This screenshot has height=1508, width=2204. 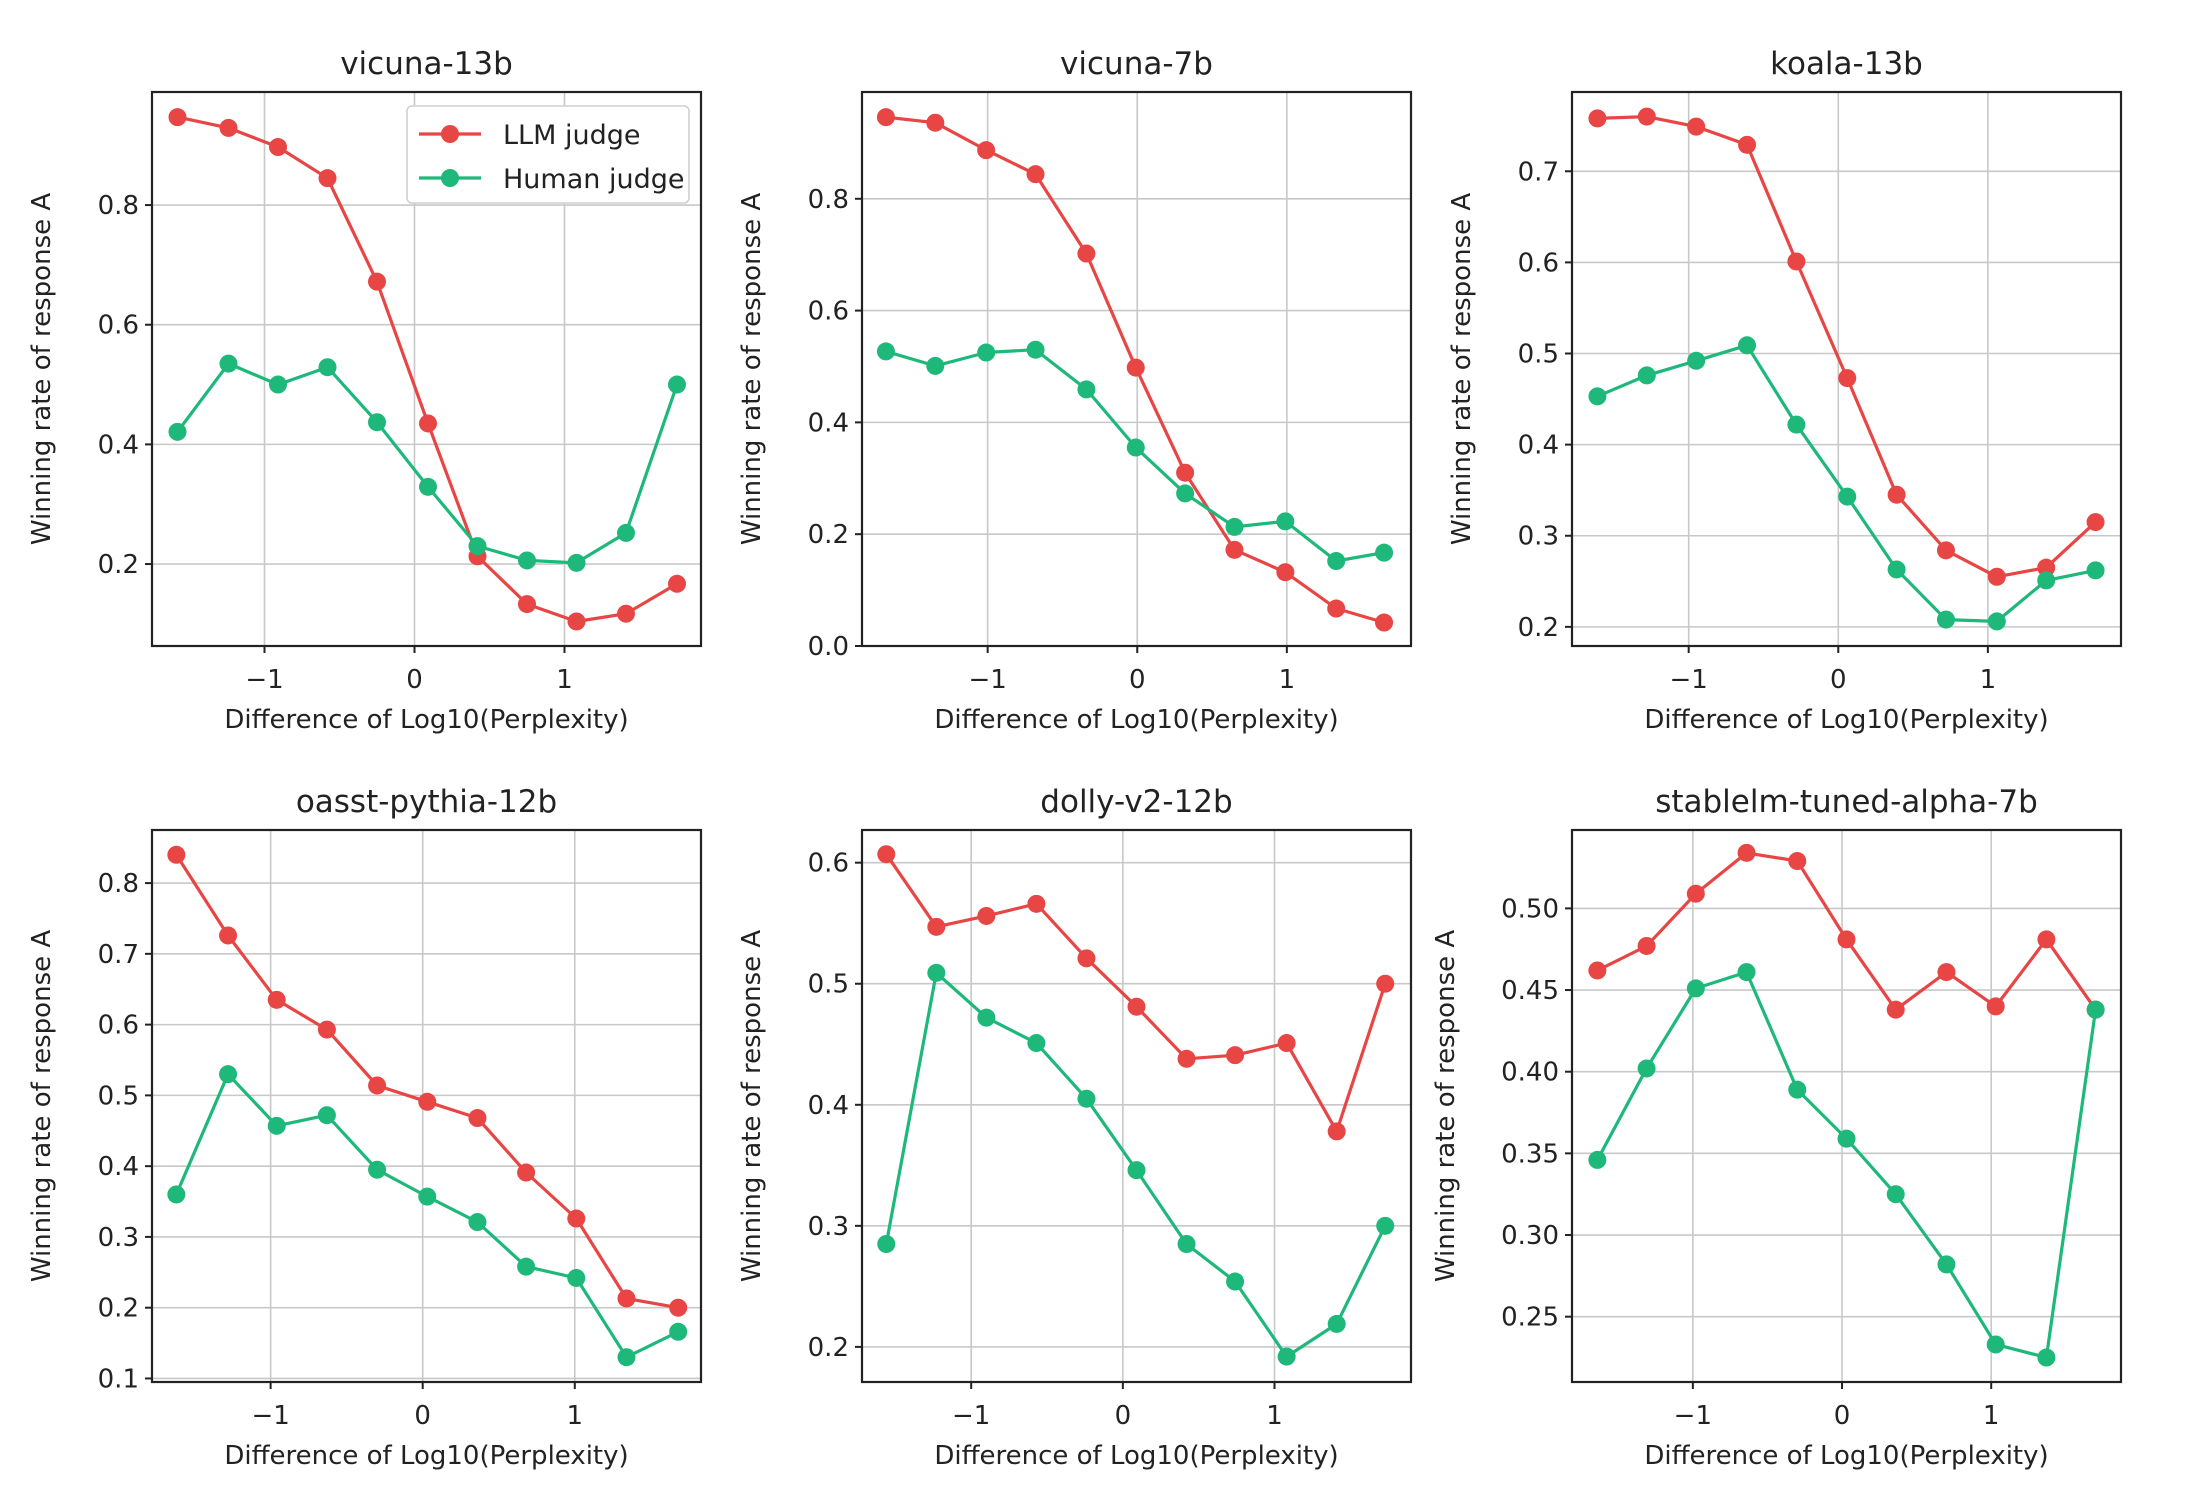 What do you see at coordinates (1530, 1318) in the screenshot?
I see `y-tick-label: 0.25` at bounding box center [1530, 1318].